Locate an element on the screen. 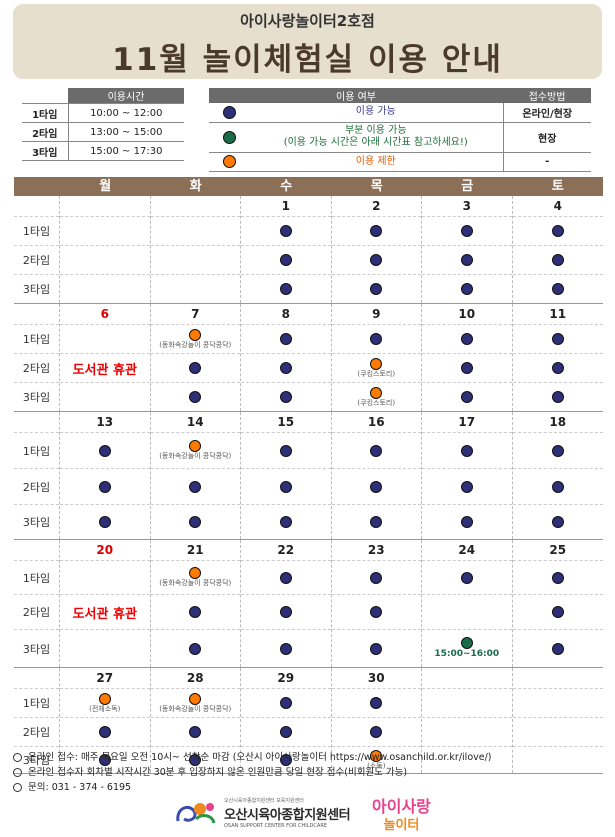  calendar-header: 월 화 수 목 금 토 is located at coordinates (308, 186).